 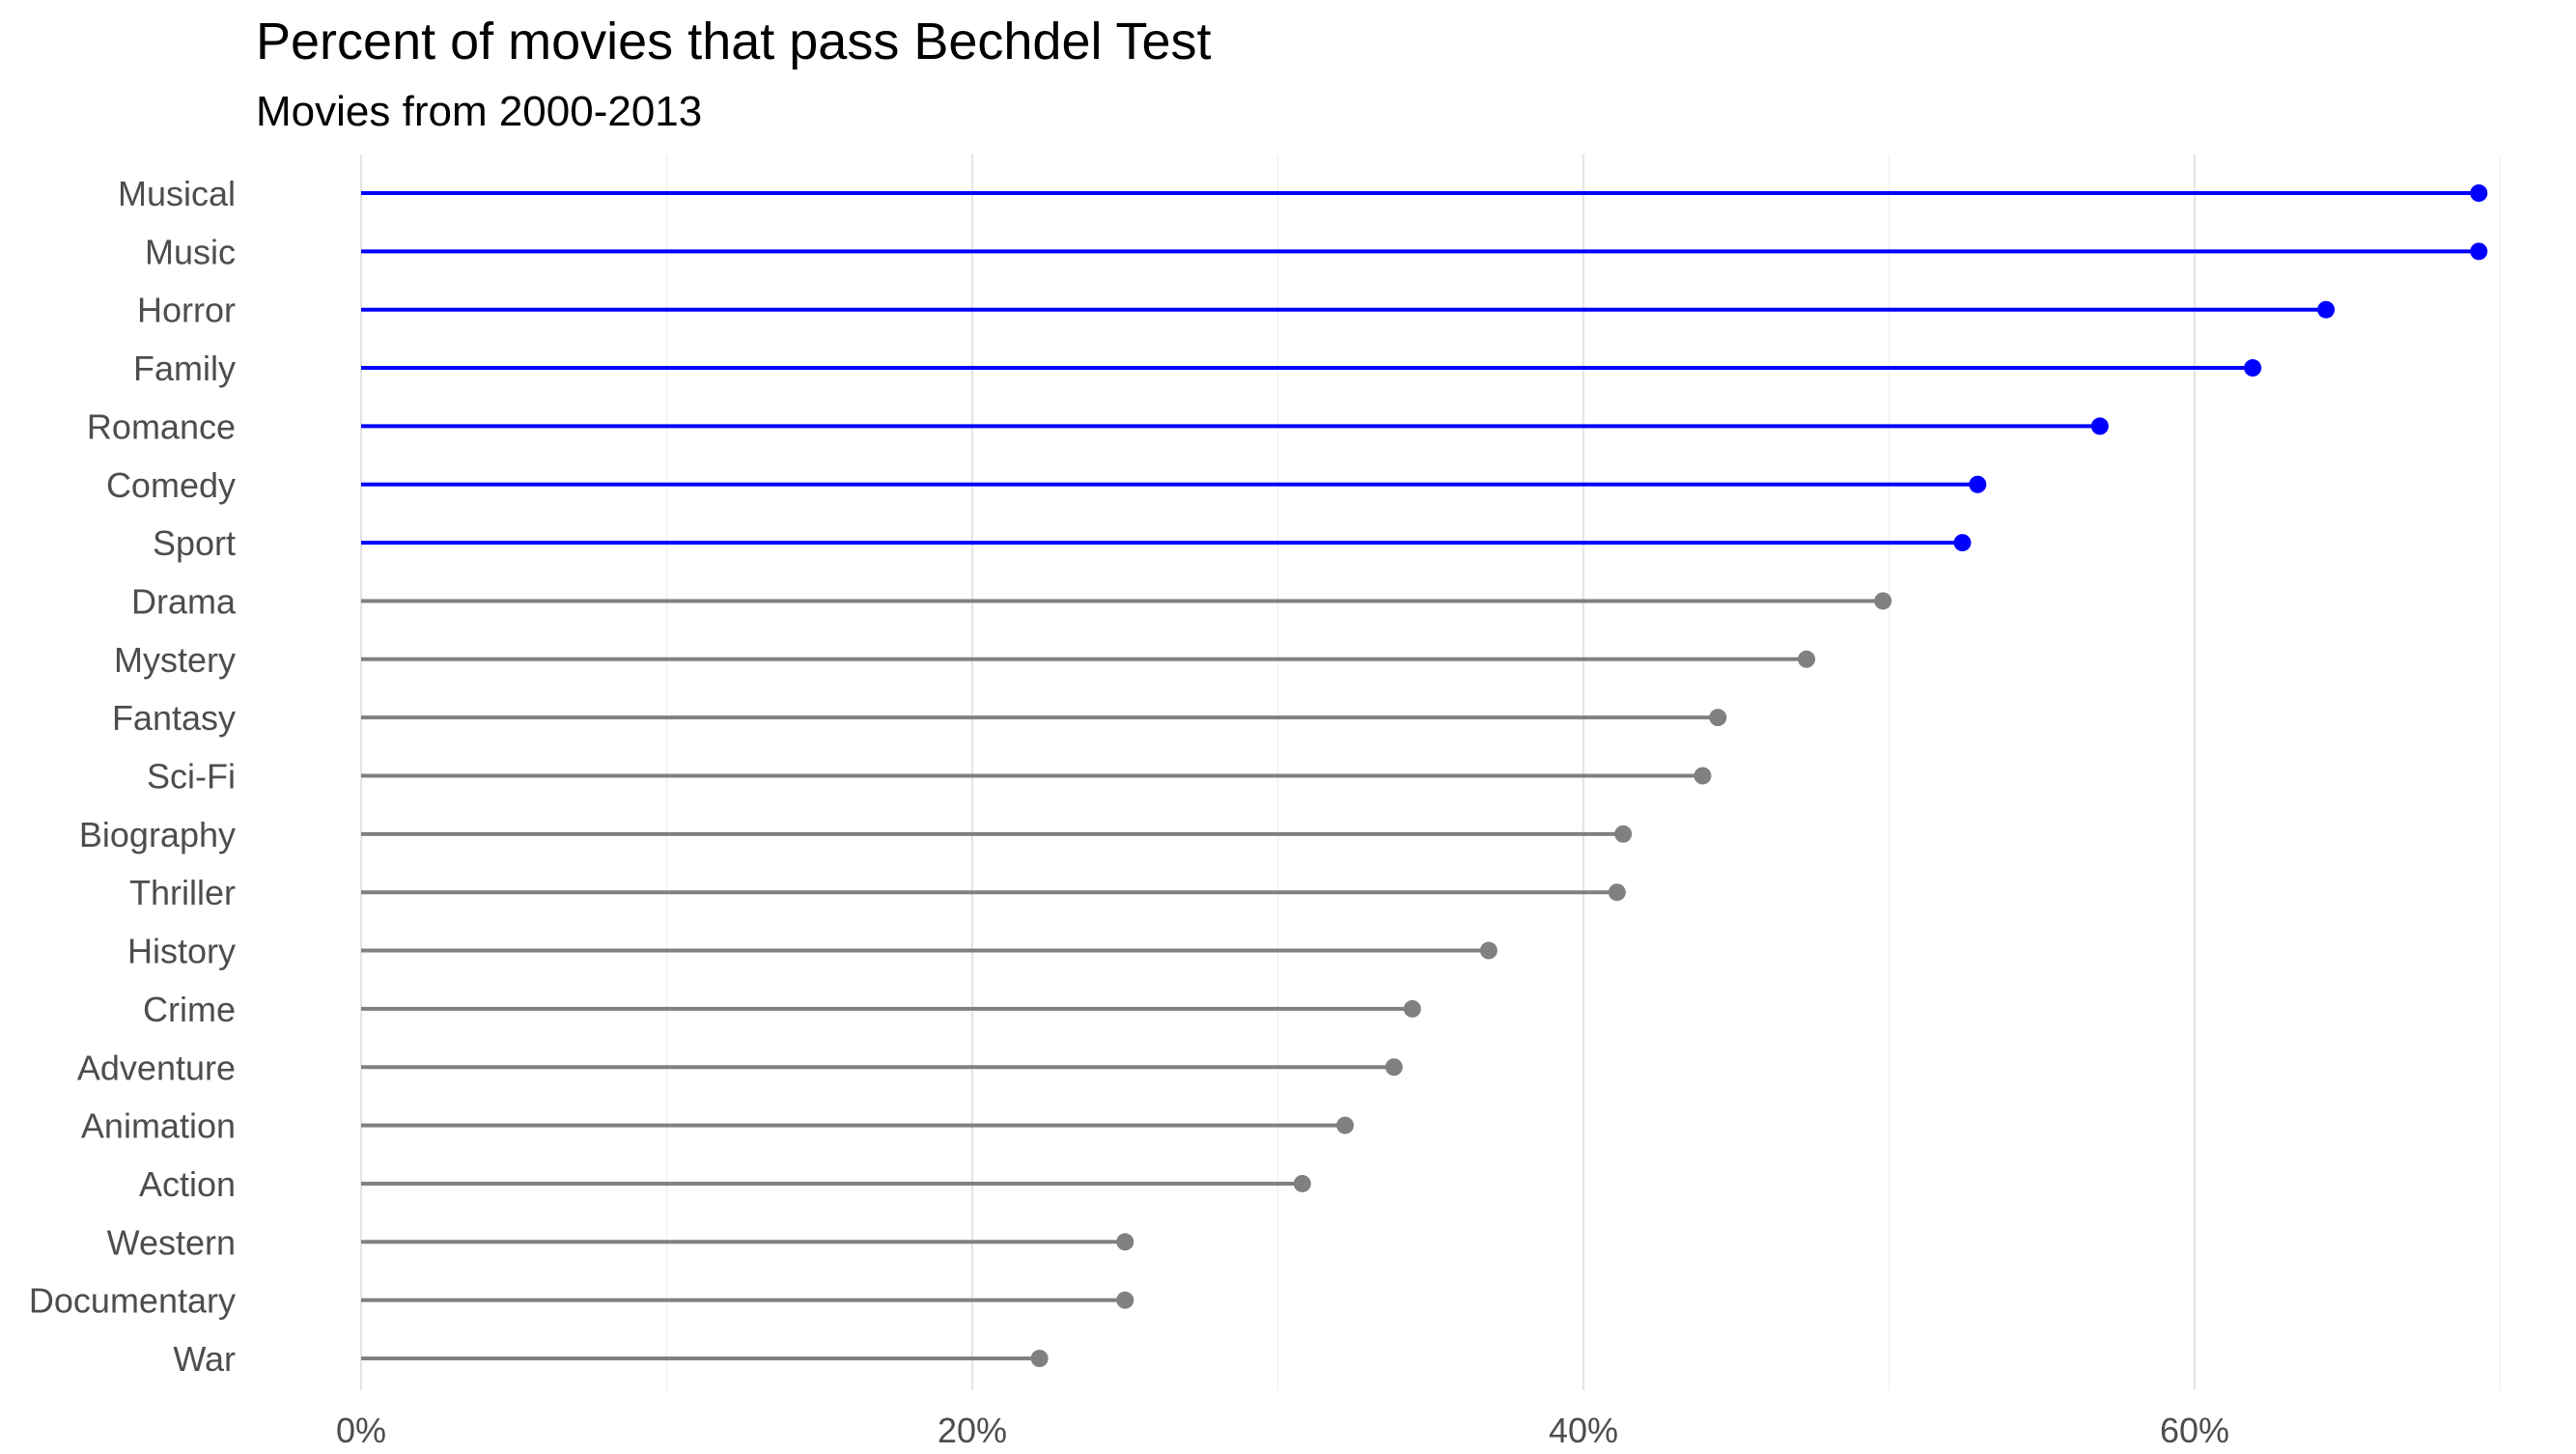 I want to click on category-label: Biography, so click(x=158, y=835).